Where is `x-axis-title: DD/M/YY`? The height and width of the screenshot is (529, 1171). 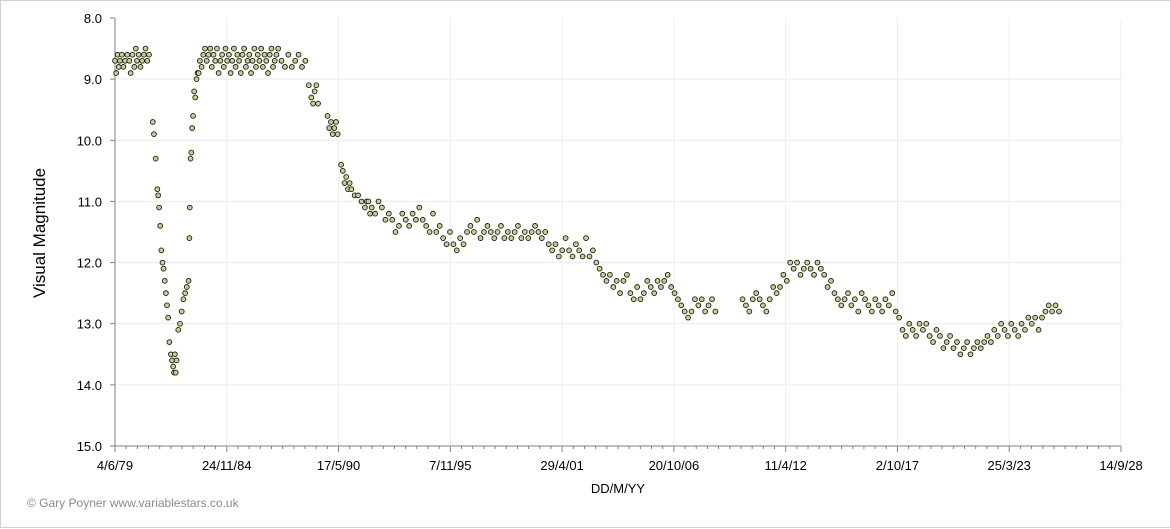 x-axis-title: DD/M/YY is located at coordinates (618, 488).